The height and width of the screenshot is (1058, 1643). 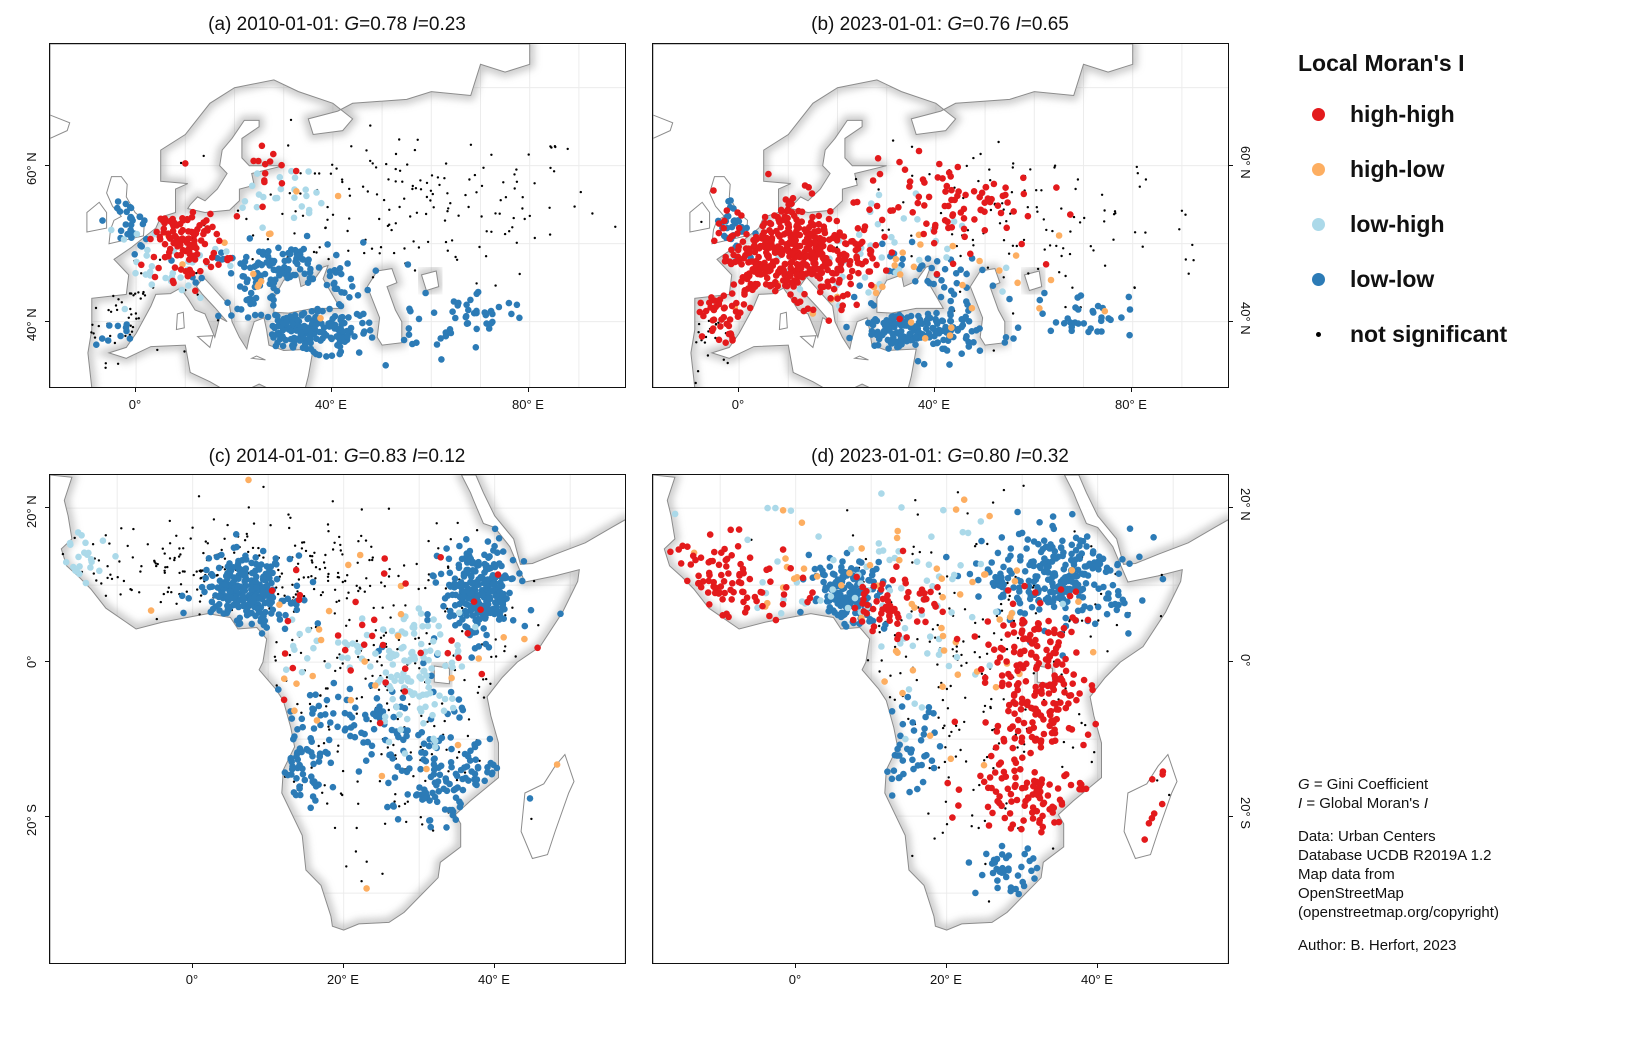 I want to click on y-tick-label: 20° N, so click(x=31, y=511).